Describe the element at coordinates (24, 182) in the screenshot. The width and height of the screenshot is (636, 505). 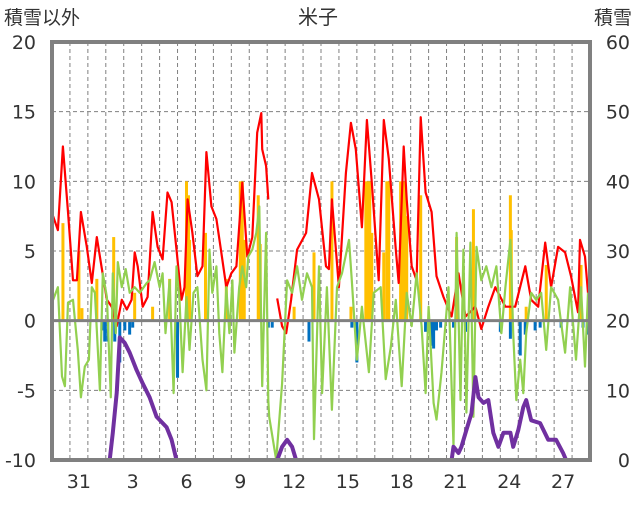
I see `left-tick-label: 10` at that location.